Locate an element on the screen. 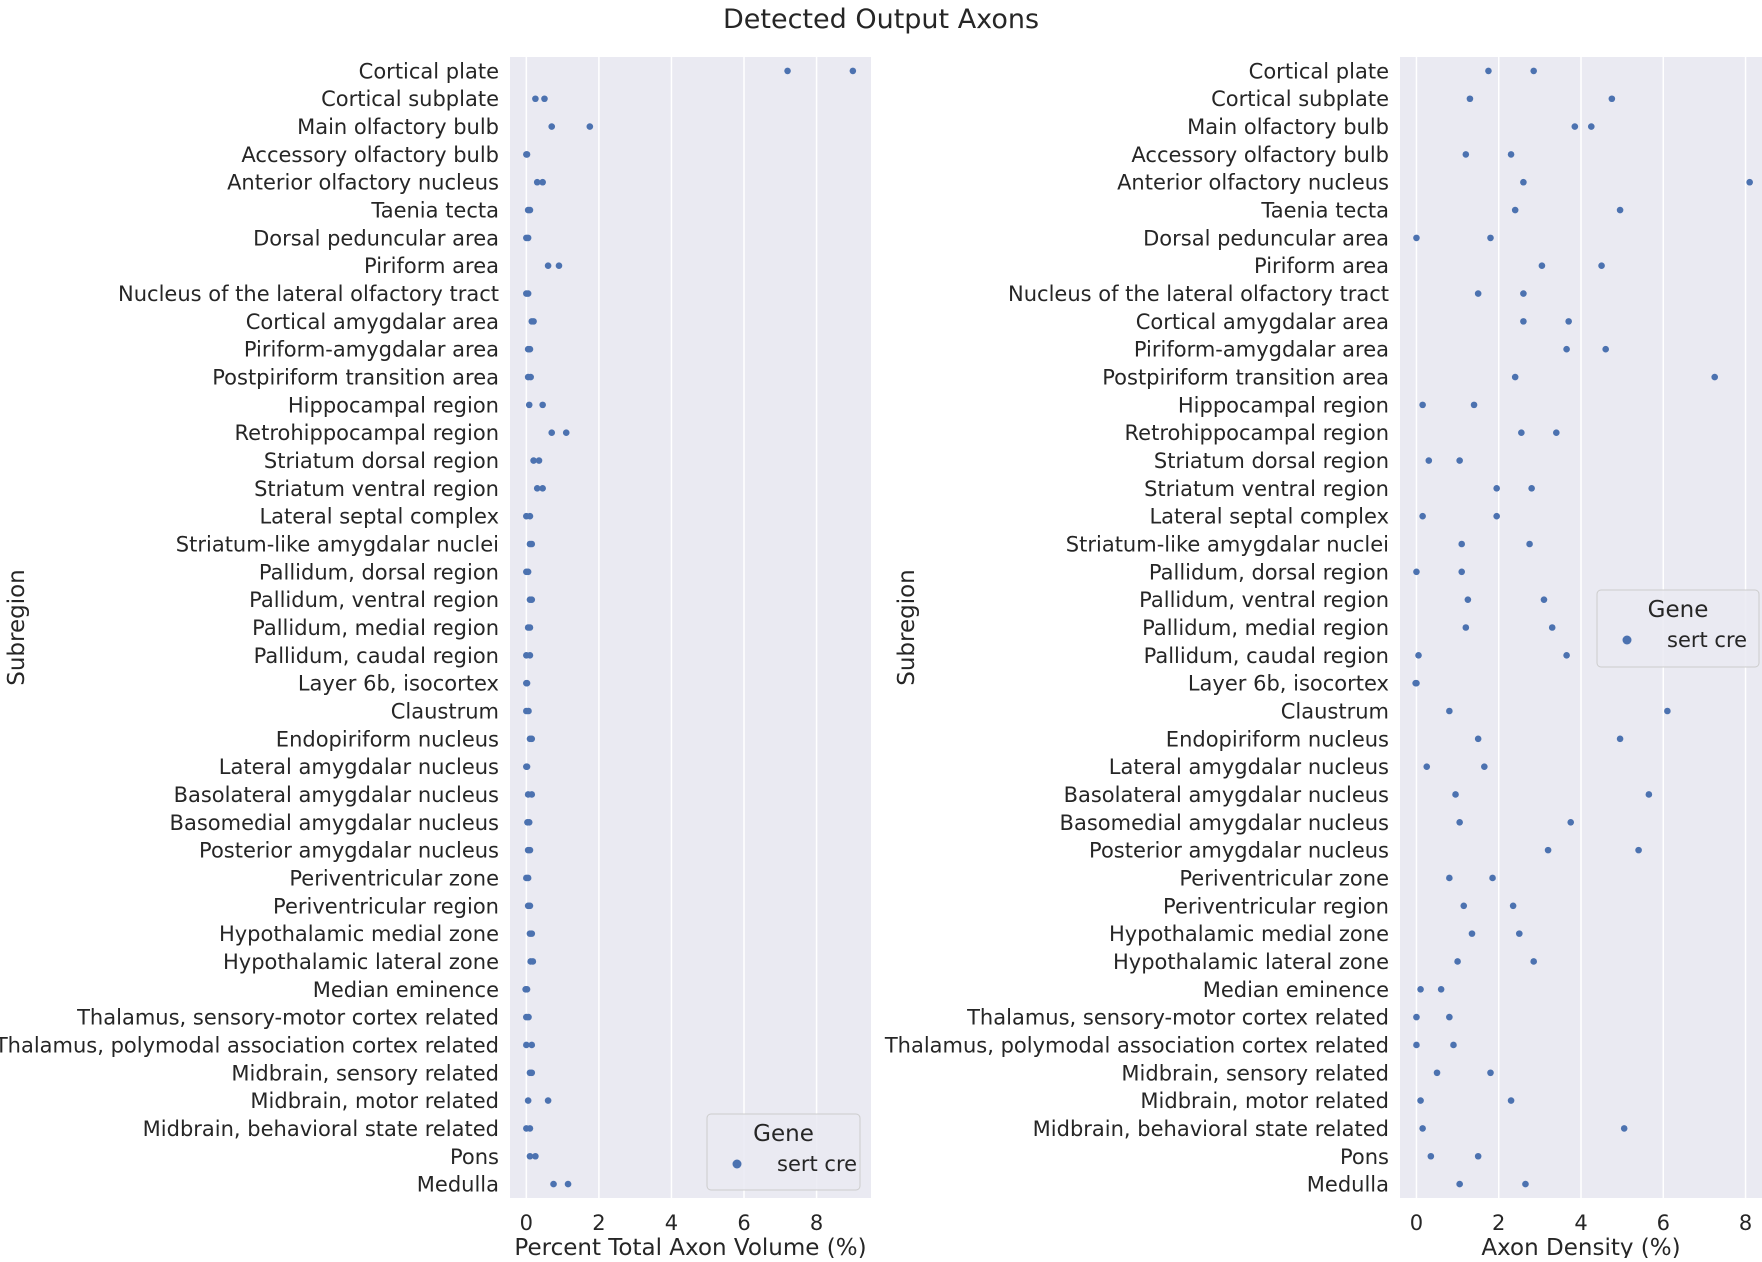 The height and width of the screenshot is (1262, 1762). y-tick-label: Basolateral amygdalar nucleus is located at coordinates (336, 795).